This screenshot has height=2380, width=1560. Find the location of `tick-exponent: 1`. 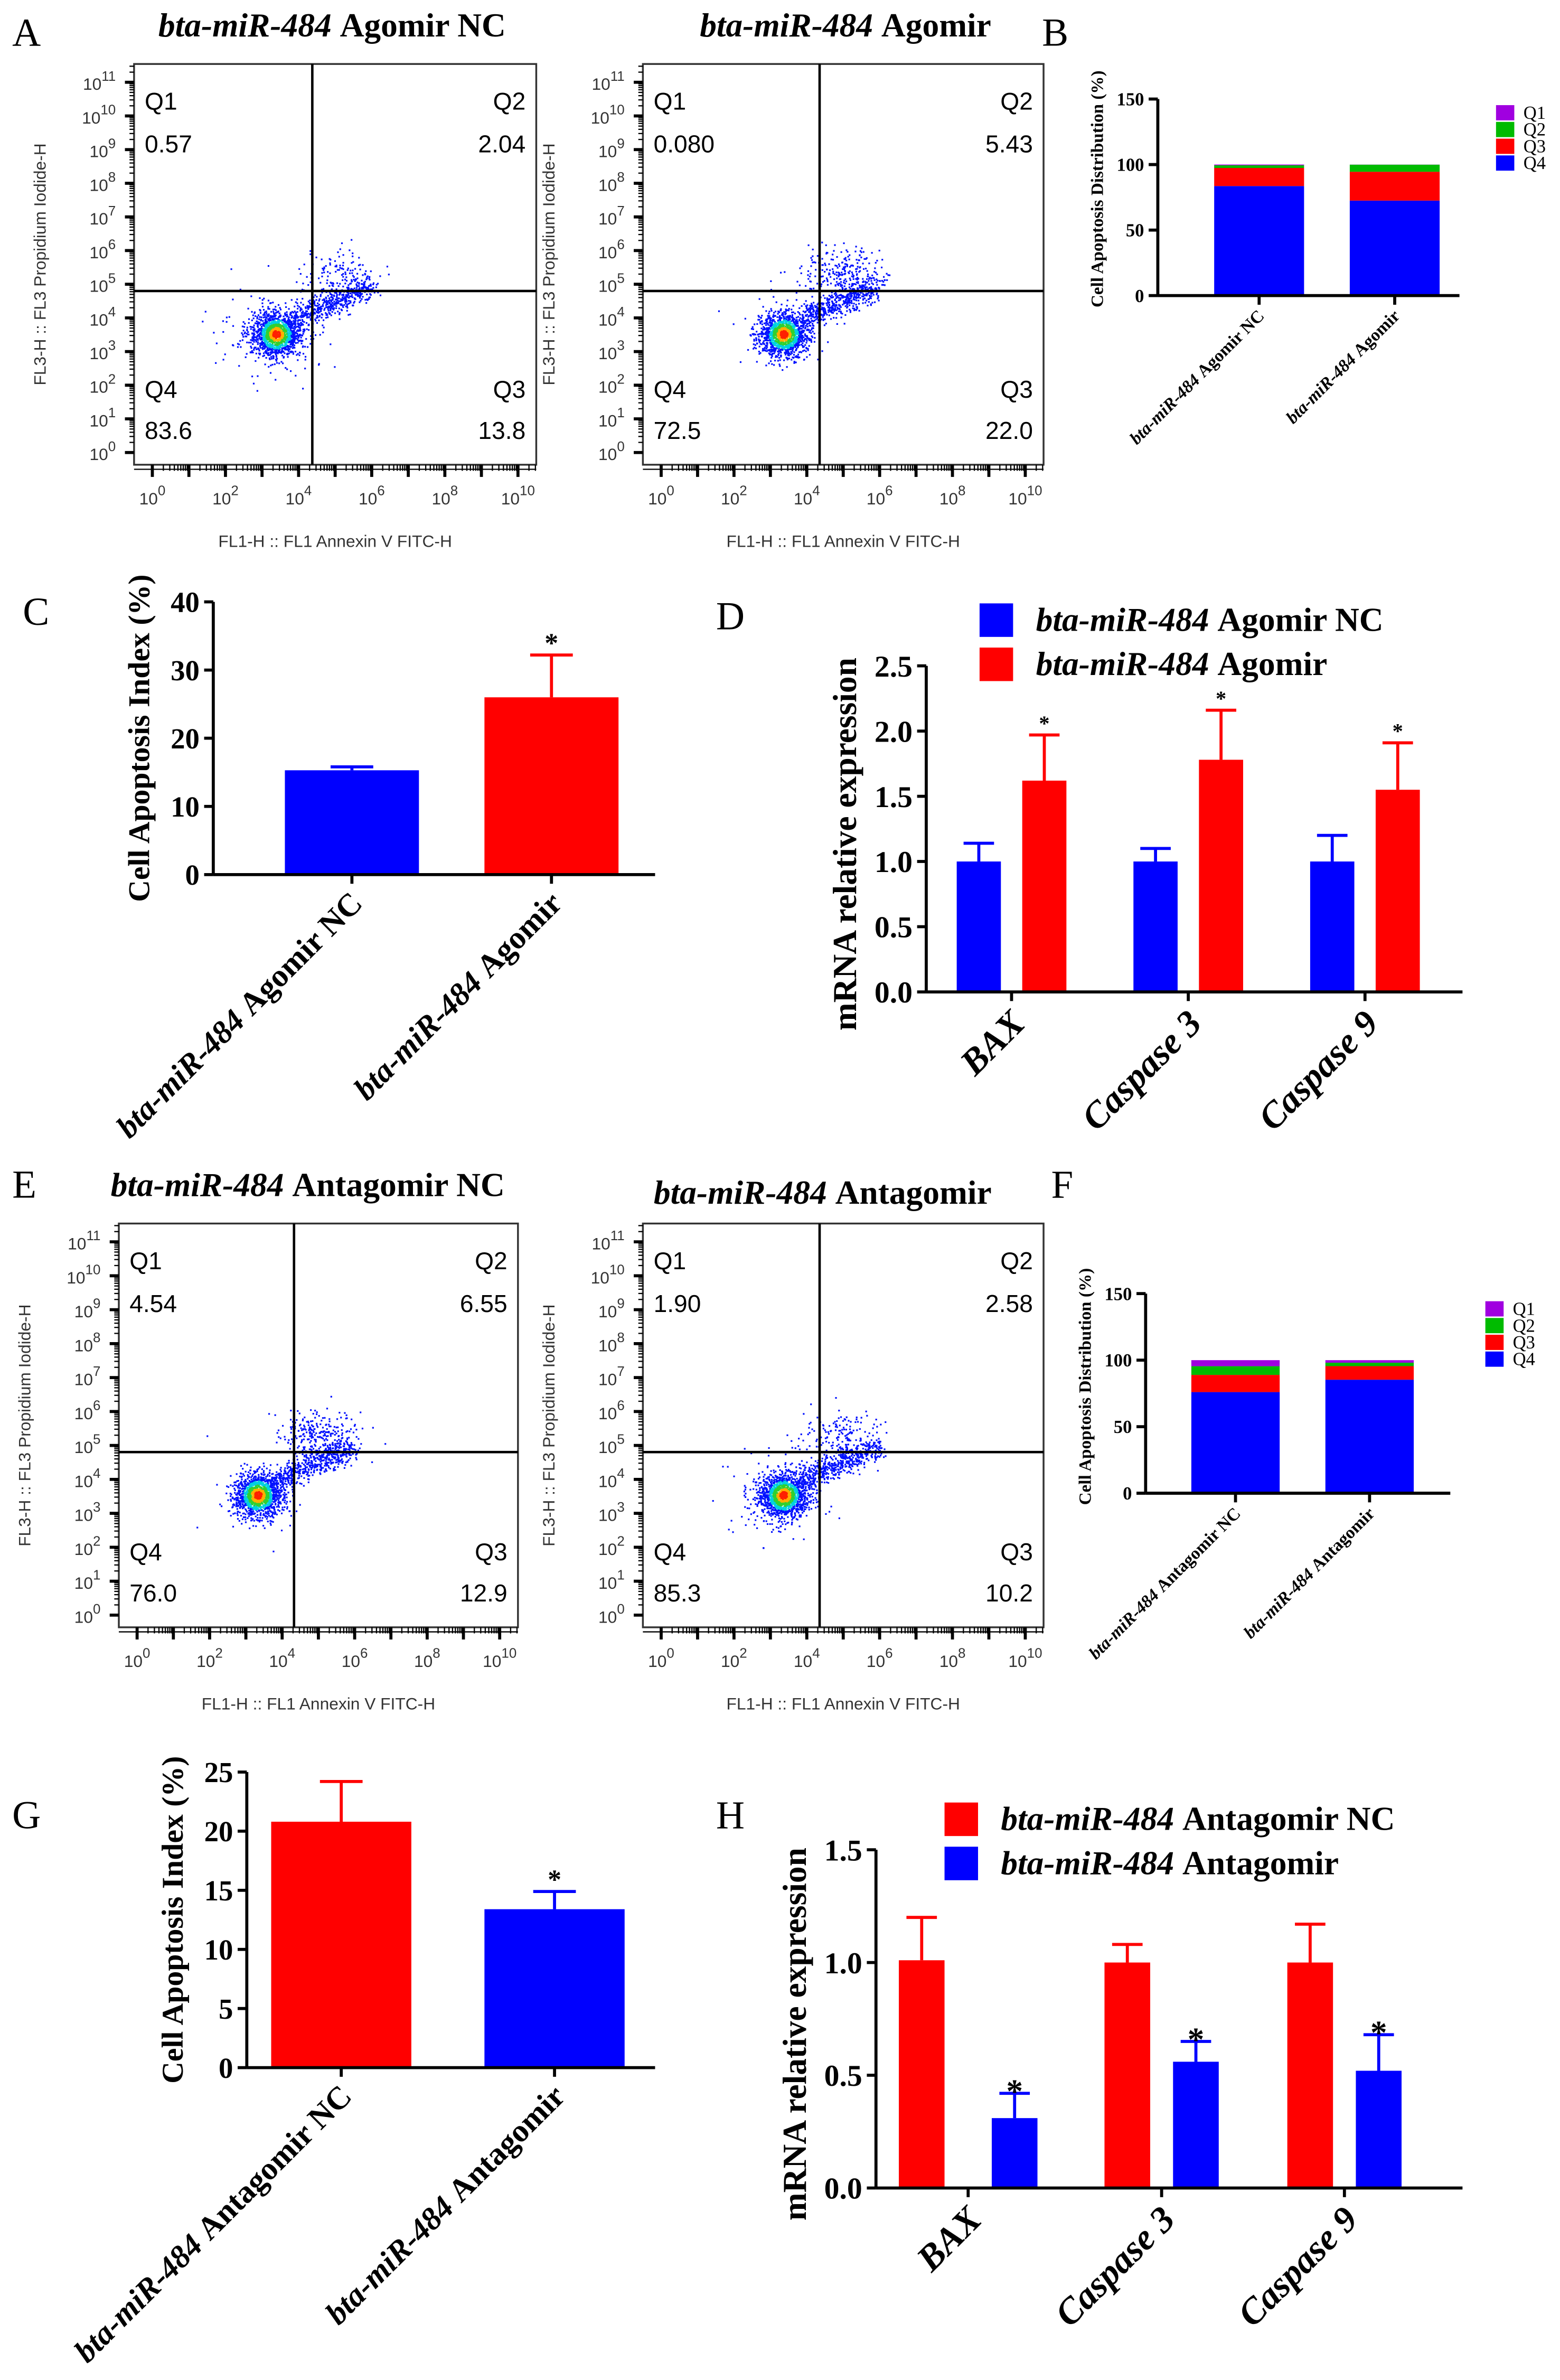

tick-exponent: 1 is located at coordinates (112, 412).